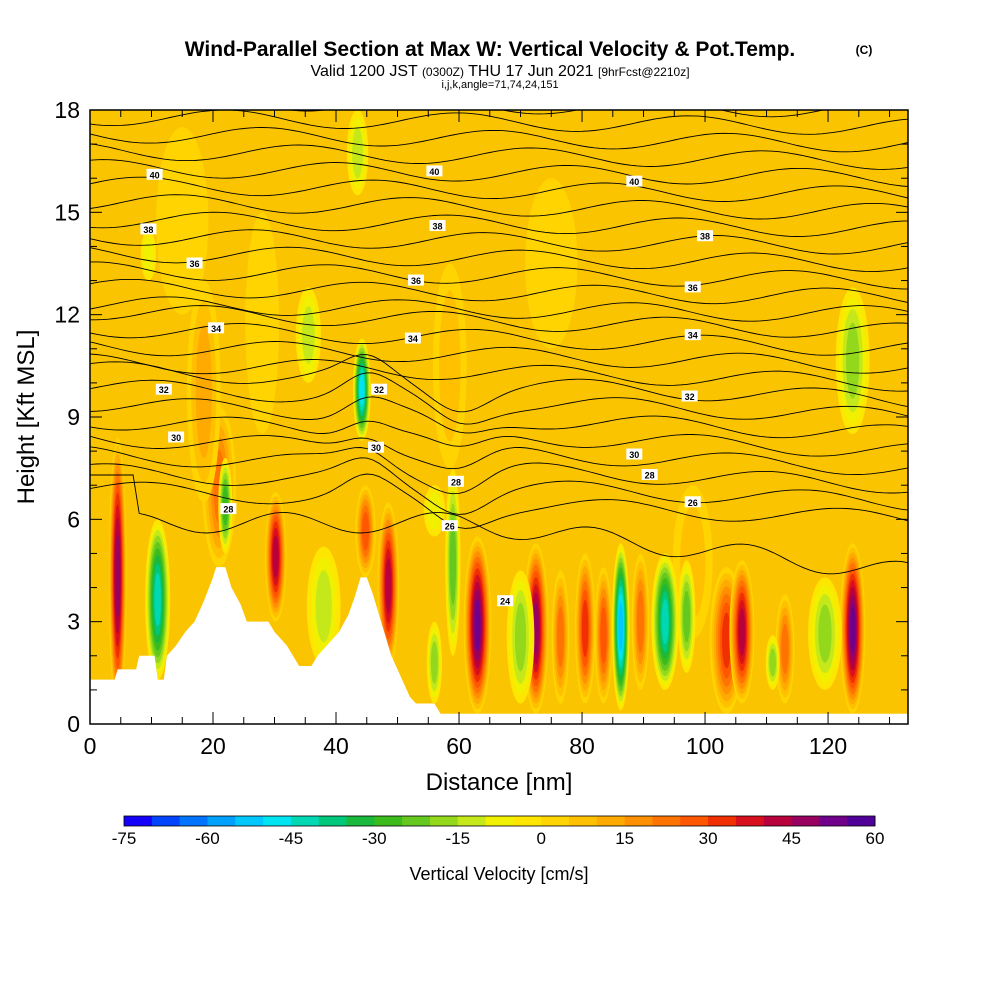 This screenshot has width=1000, height=1005. I want to click on x-axis-title: Distance [nm], so click(499, 782).